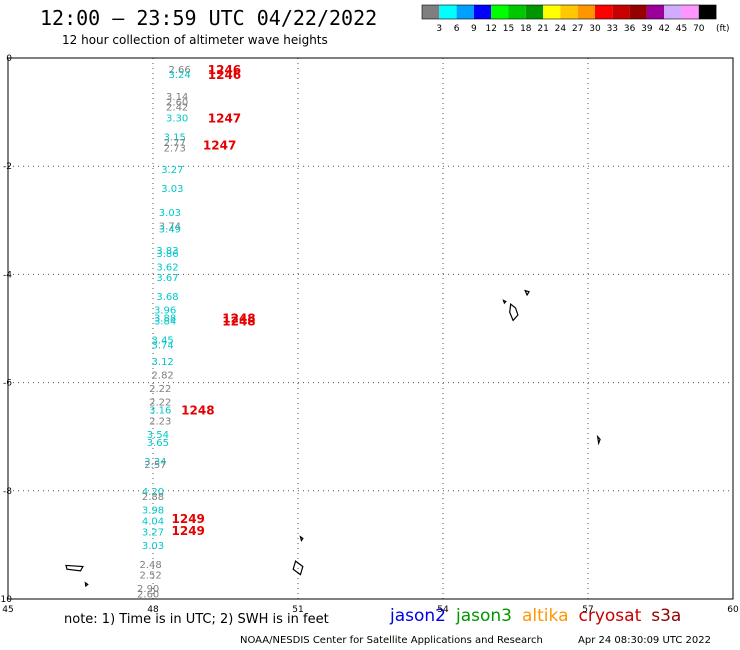 This screenshot has height=650, width=740. Describe the element at coordinates (7, 167) in the screenshot. I see `y-tick--2: -2` at that location.